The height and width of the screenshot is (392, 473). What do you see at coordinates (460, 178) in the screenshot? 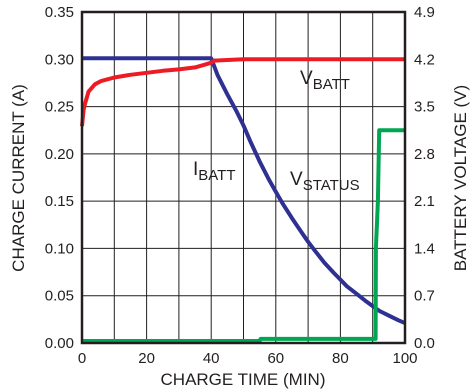
I see `right-y-axis-title: BATTERY VOLTAGE (V)` at bounding box center [460, 178].